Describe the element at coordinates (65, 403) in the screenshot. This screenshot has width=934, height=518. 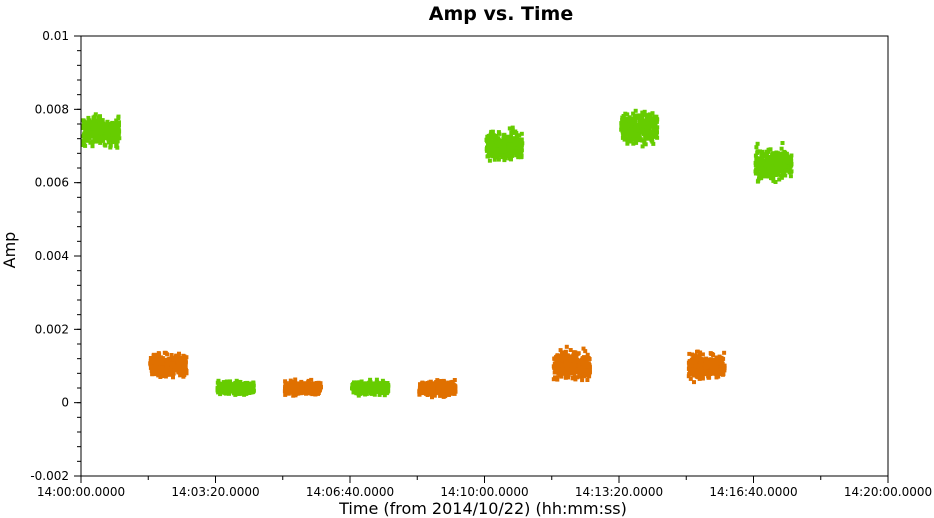
I see `y-tick-label: 0` at that location.